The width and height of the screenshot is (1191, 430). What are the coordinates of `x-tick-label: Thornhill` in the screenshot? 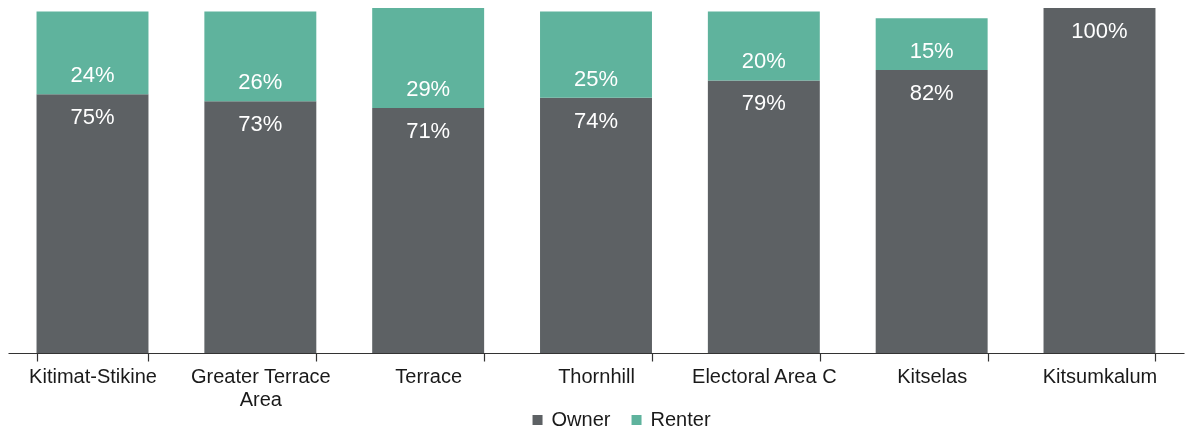 It's located at (596, 375).